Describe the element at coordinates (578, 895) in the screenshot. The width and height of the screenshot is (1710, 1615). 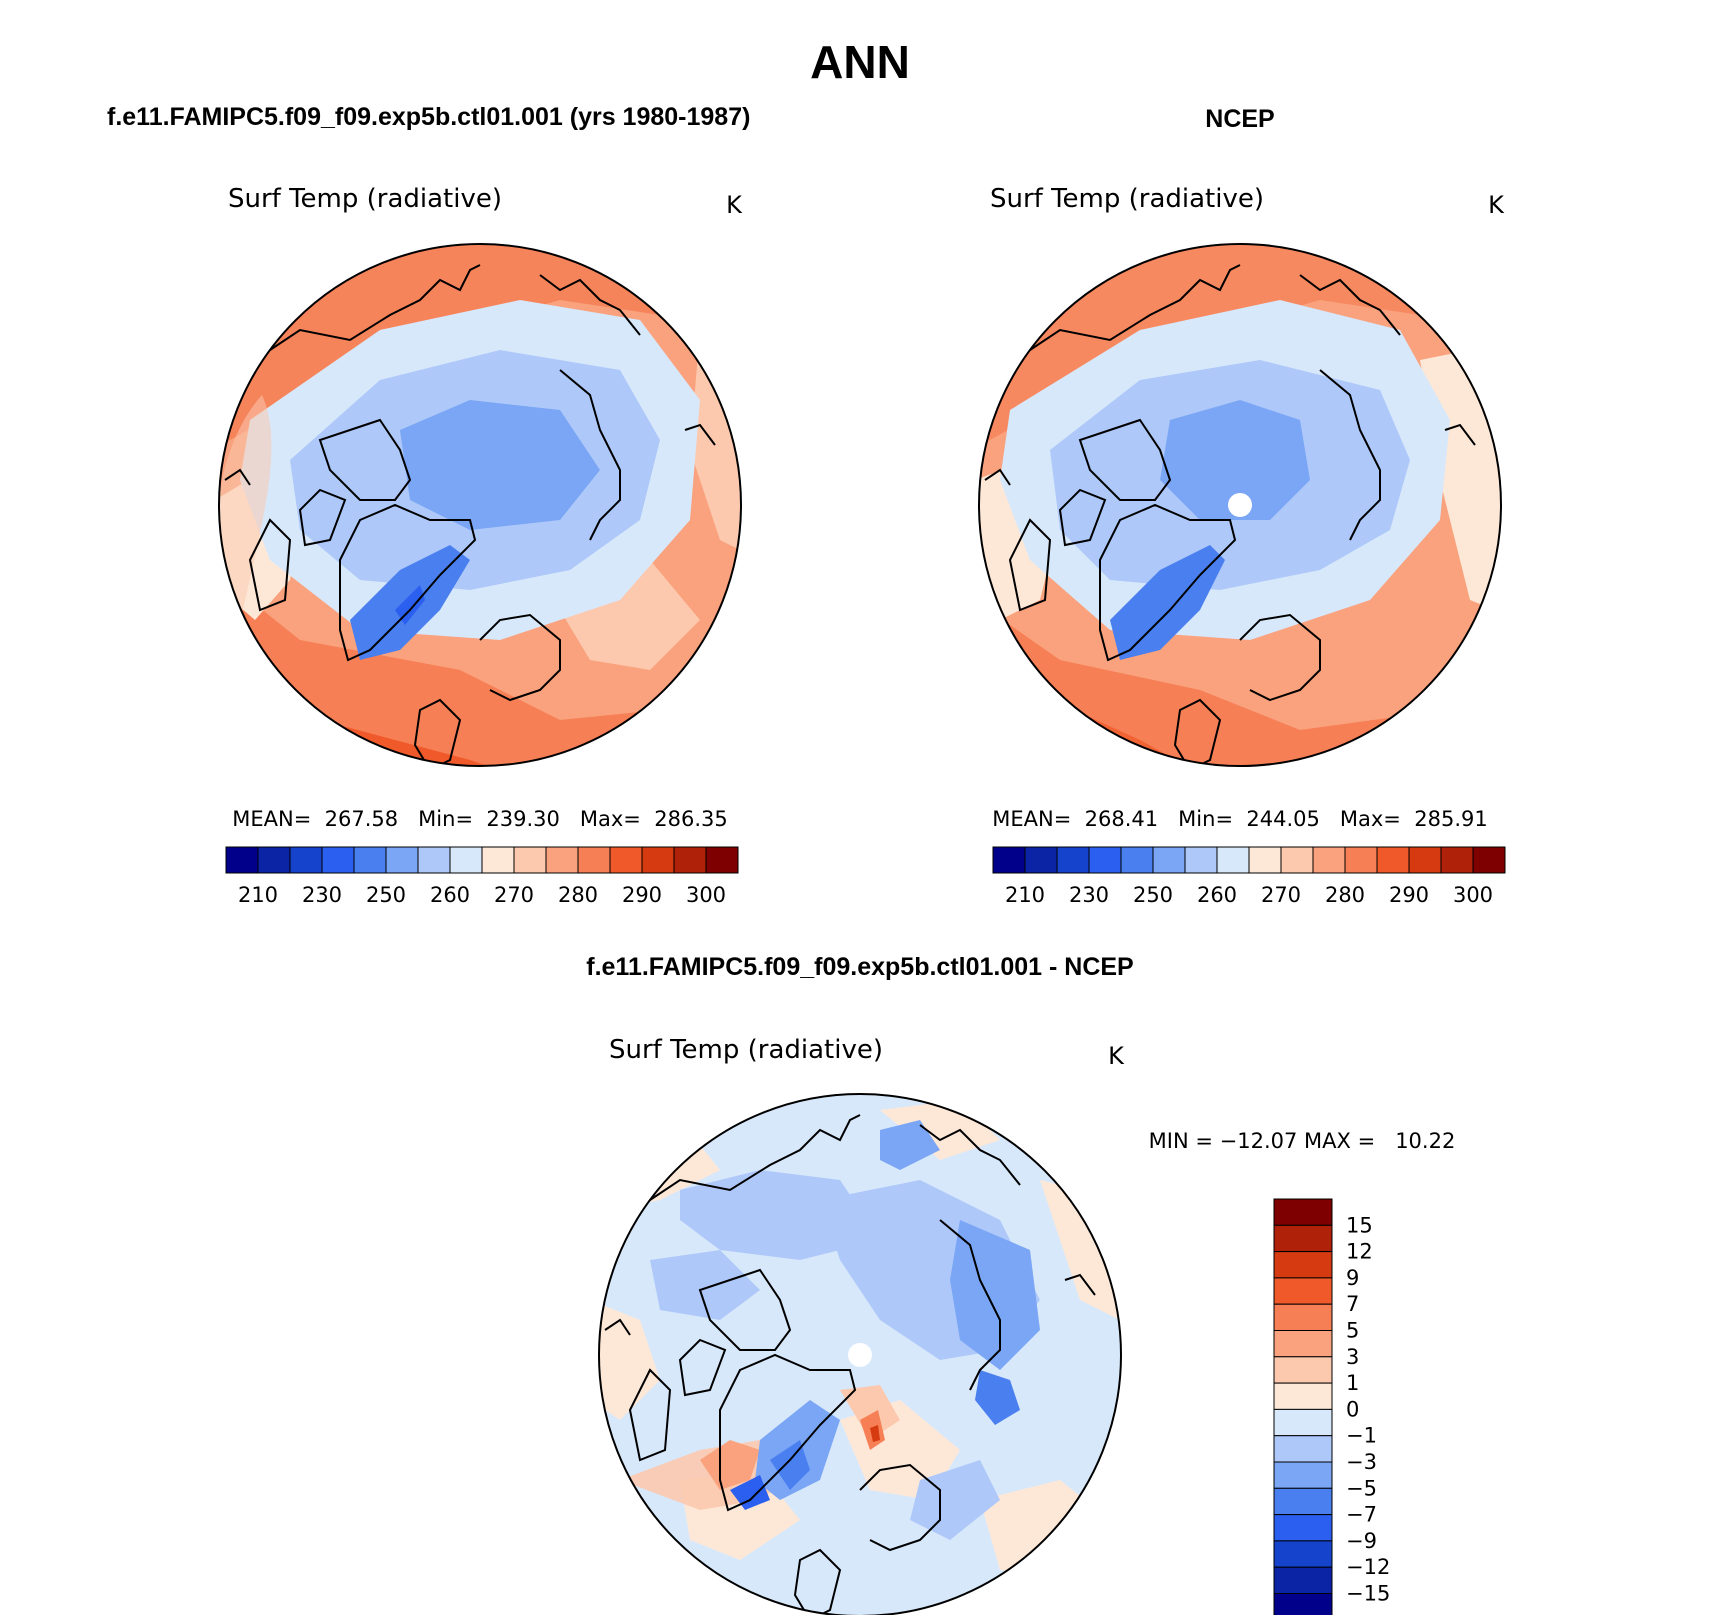
I see `model-colorbar-tick-label: 280` at that location.